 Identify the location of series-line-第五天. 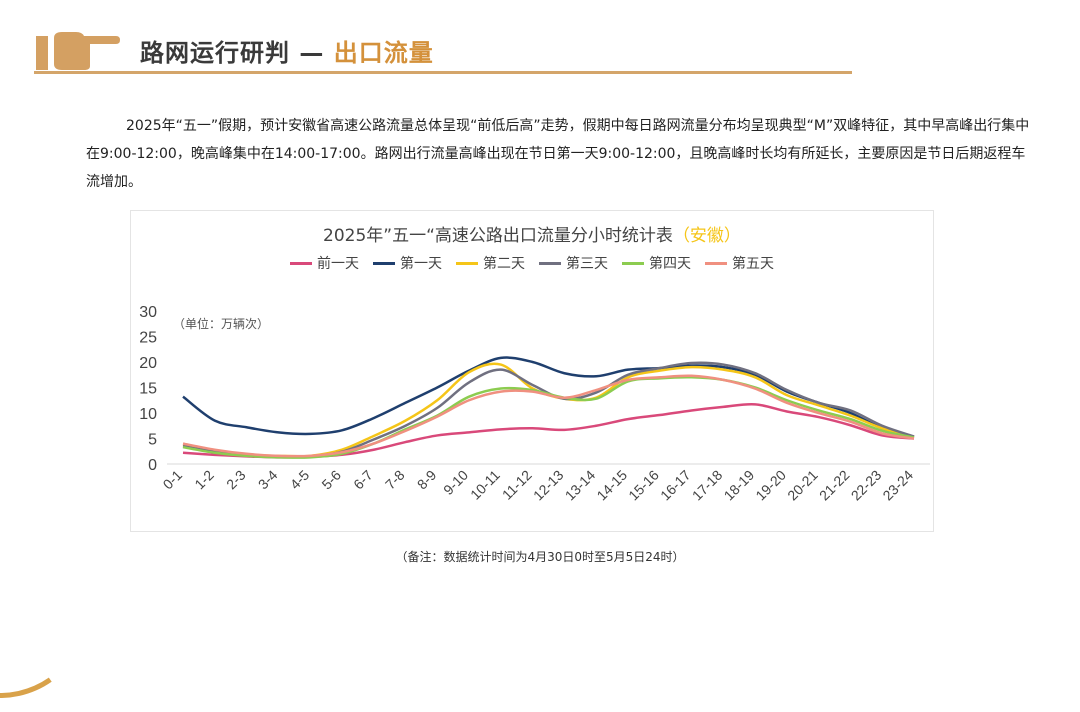
(548, 416).